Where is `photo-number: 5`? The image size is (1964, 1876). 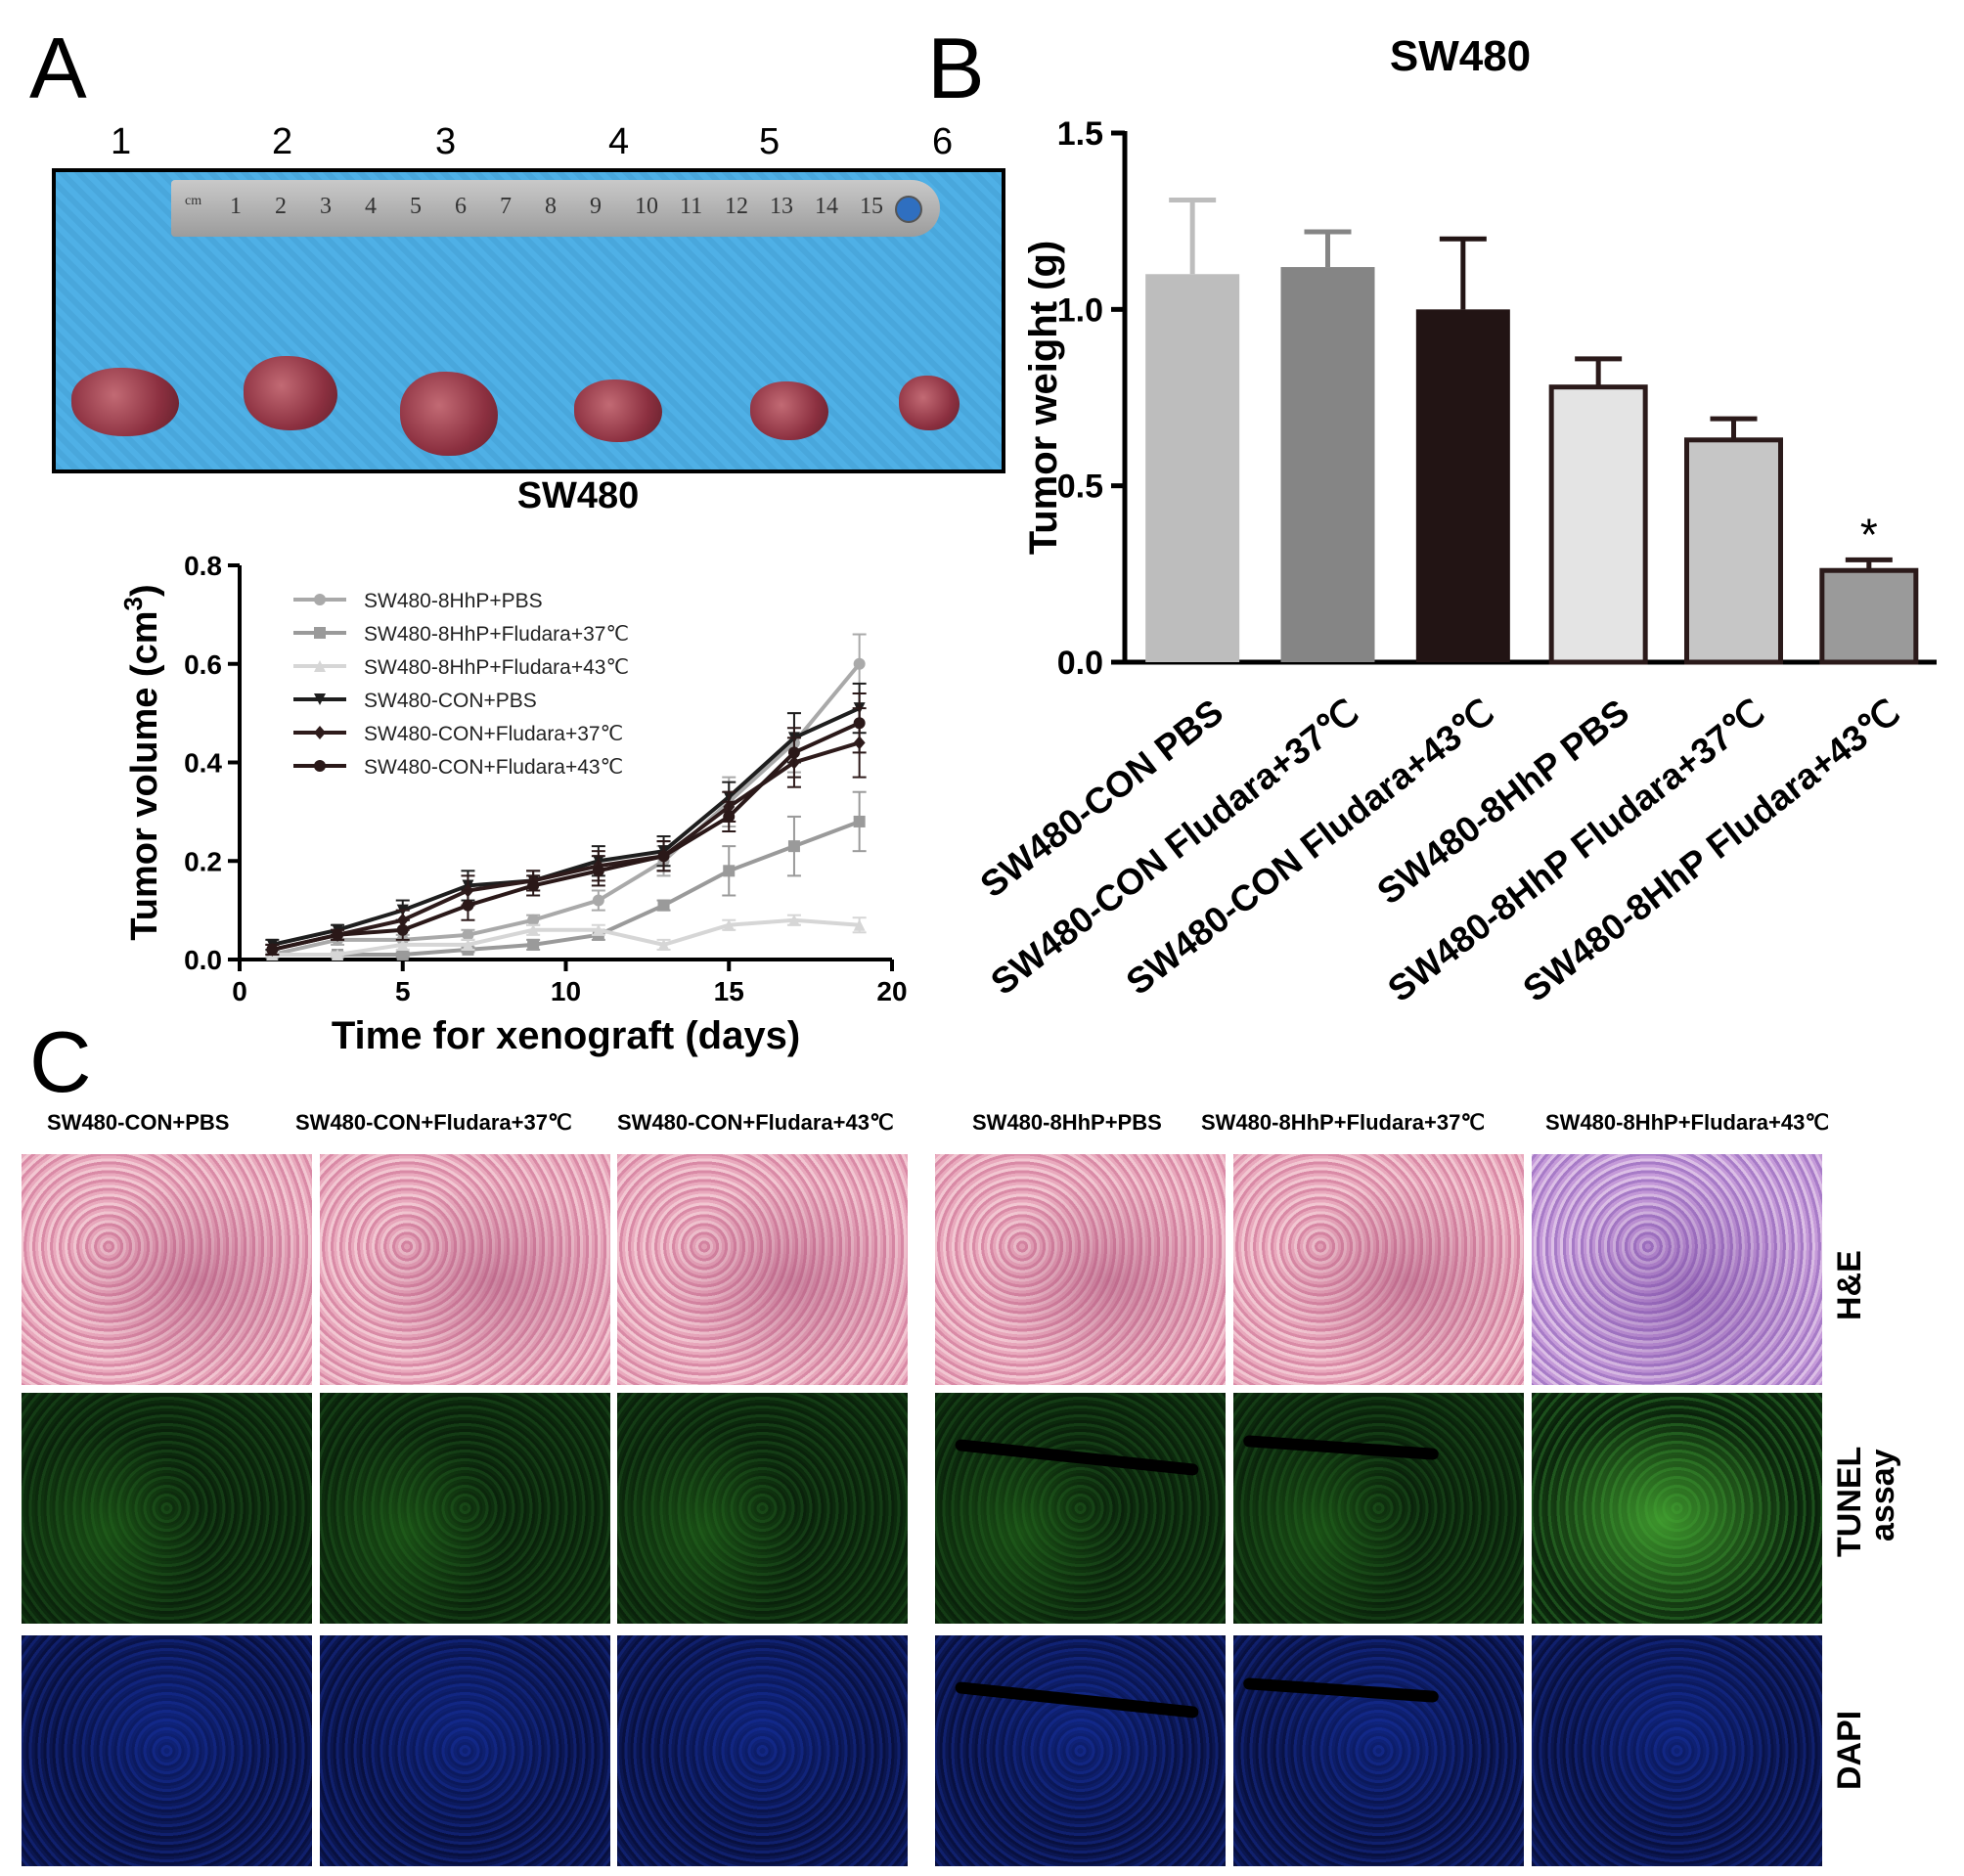 photo-number: 5 is located at coordinates (770, 141).